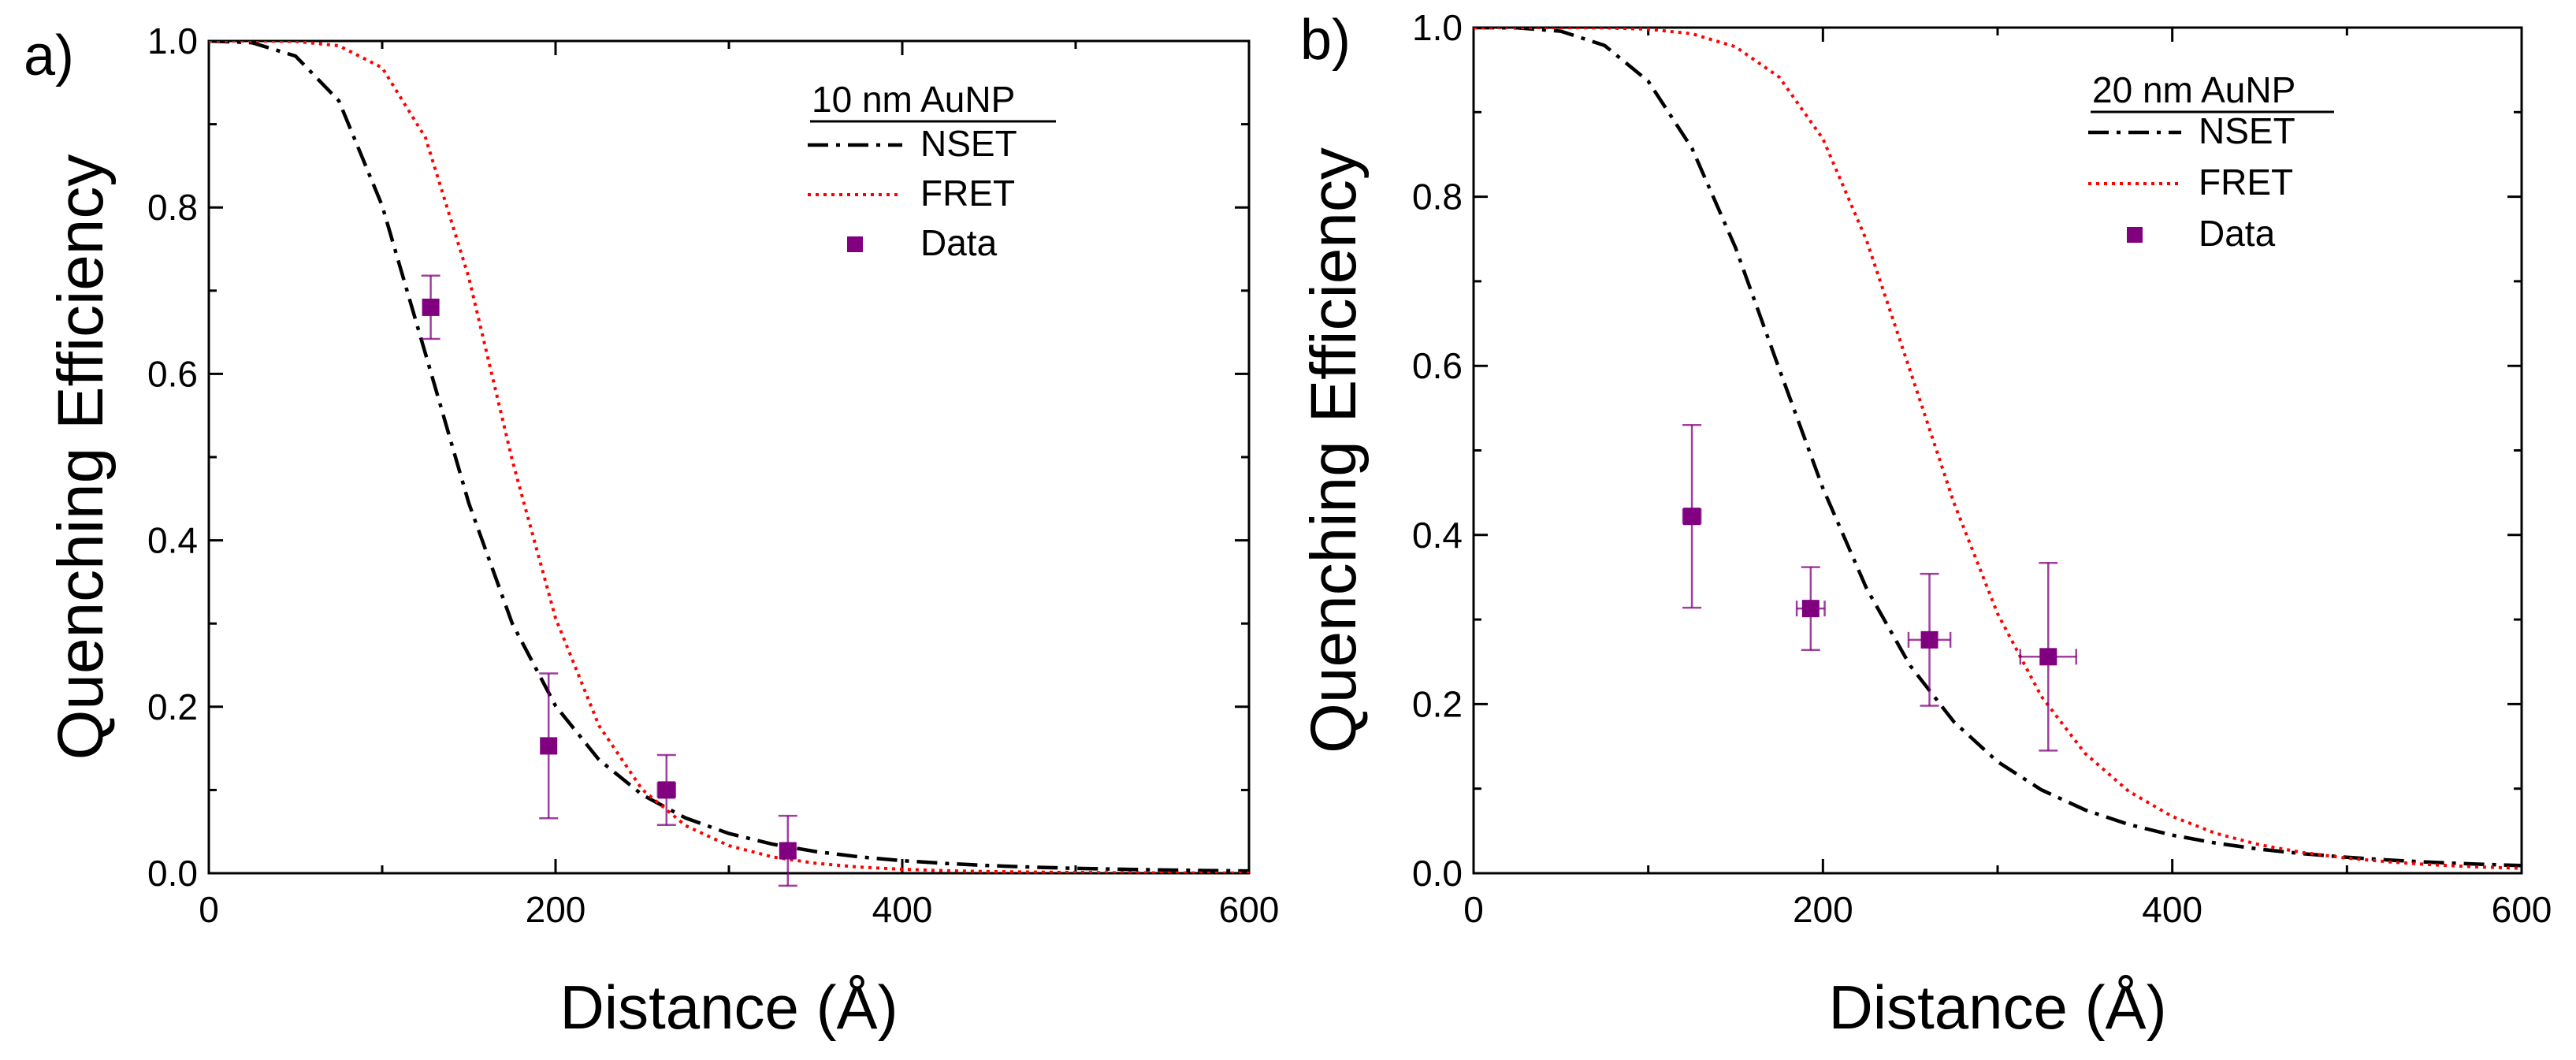 This screenshot has height=1060, width=2576. Describe the element at coordinates (49, 55) in the screenshot. I see `panel-label: a)` at that location.